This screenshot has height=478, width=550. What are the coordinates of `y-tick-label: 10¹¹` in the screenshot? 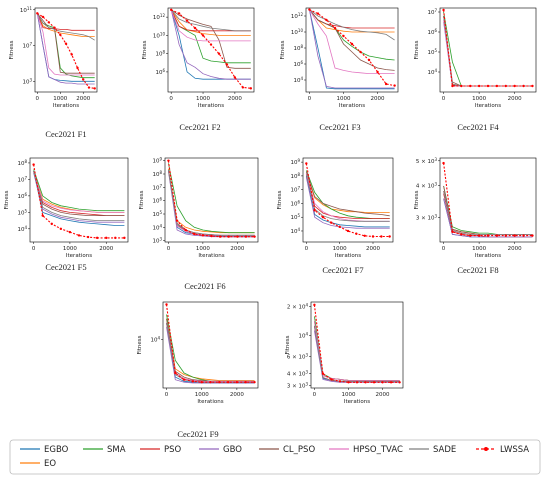 It's located at (26, 9).